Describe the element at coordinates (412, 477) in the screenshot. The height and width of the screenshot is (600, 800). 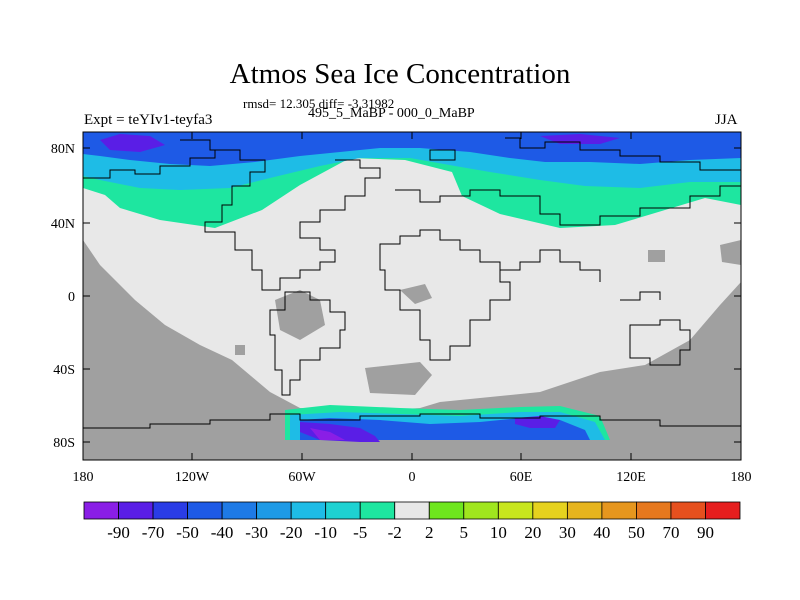
I see `lon-tick-label: 0` at that location.